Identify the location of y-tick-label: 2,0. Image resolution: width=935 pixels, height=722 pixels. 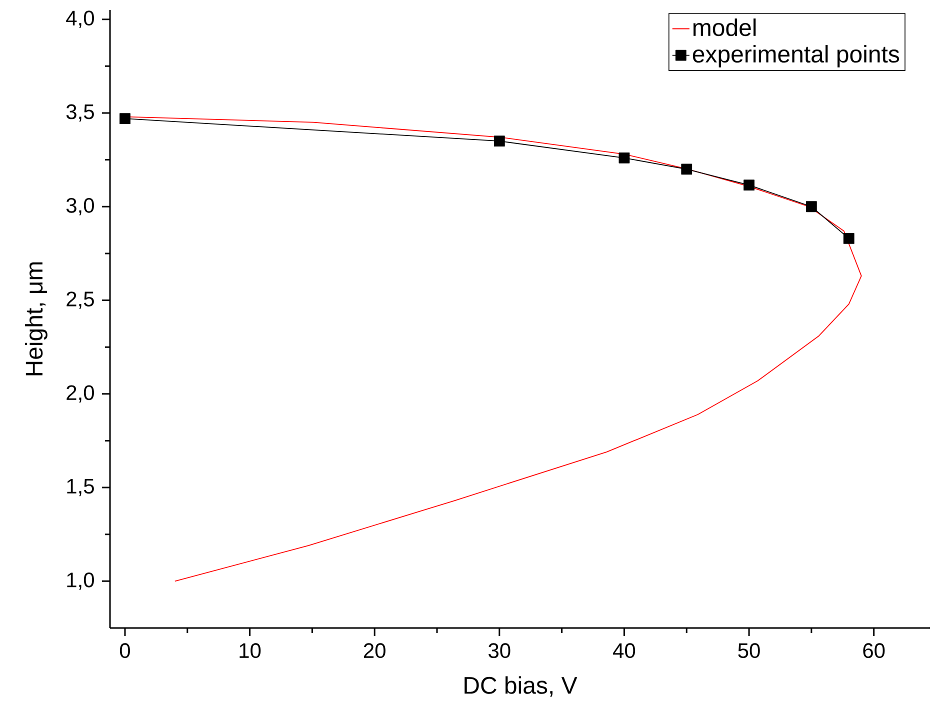
(80, 394).